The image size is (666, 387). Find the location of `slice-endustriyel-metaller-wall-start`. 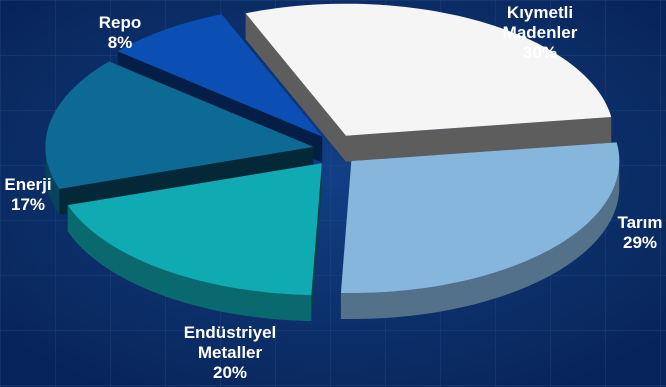

slice-endustriyel-metaller-wall-start is located at coordinates (316, 242).